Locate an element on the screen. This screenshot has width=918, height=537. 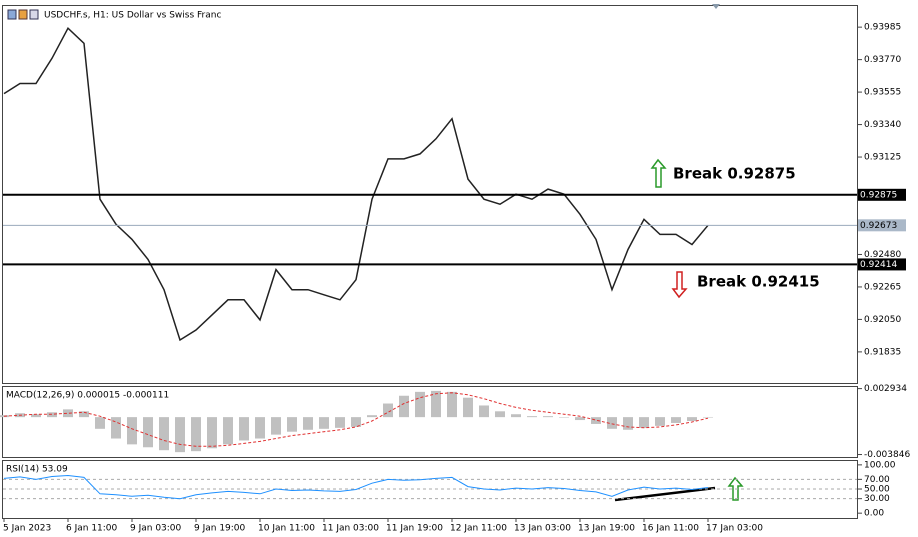
price-line is located at coordinates (356, 487).